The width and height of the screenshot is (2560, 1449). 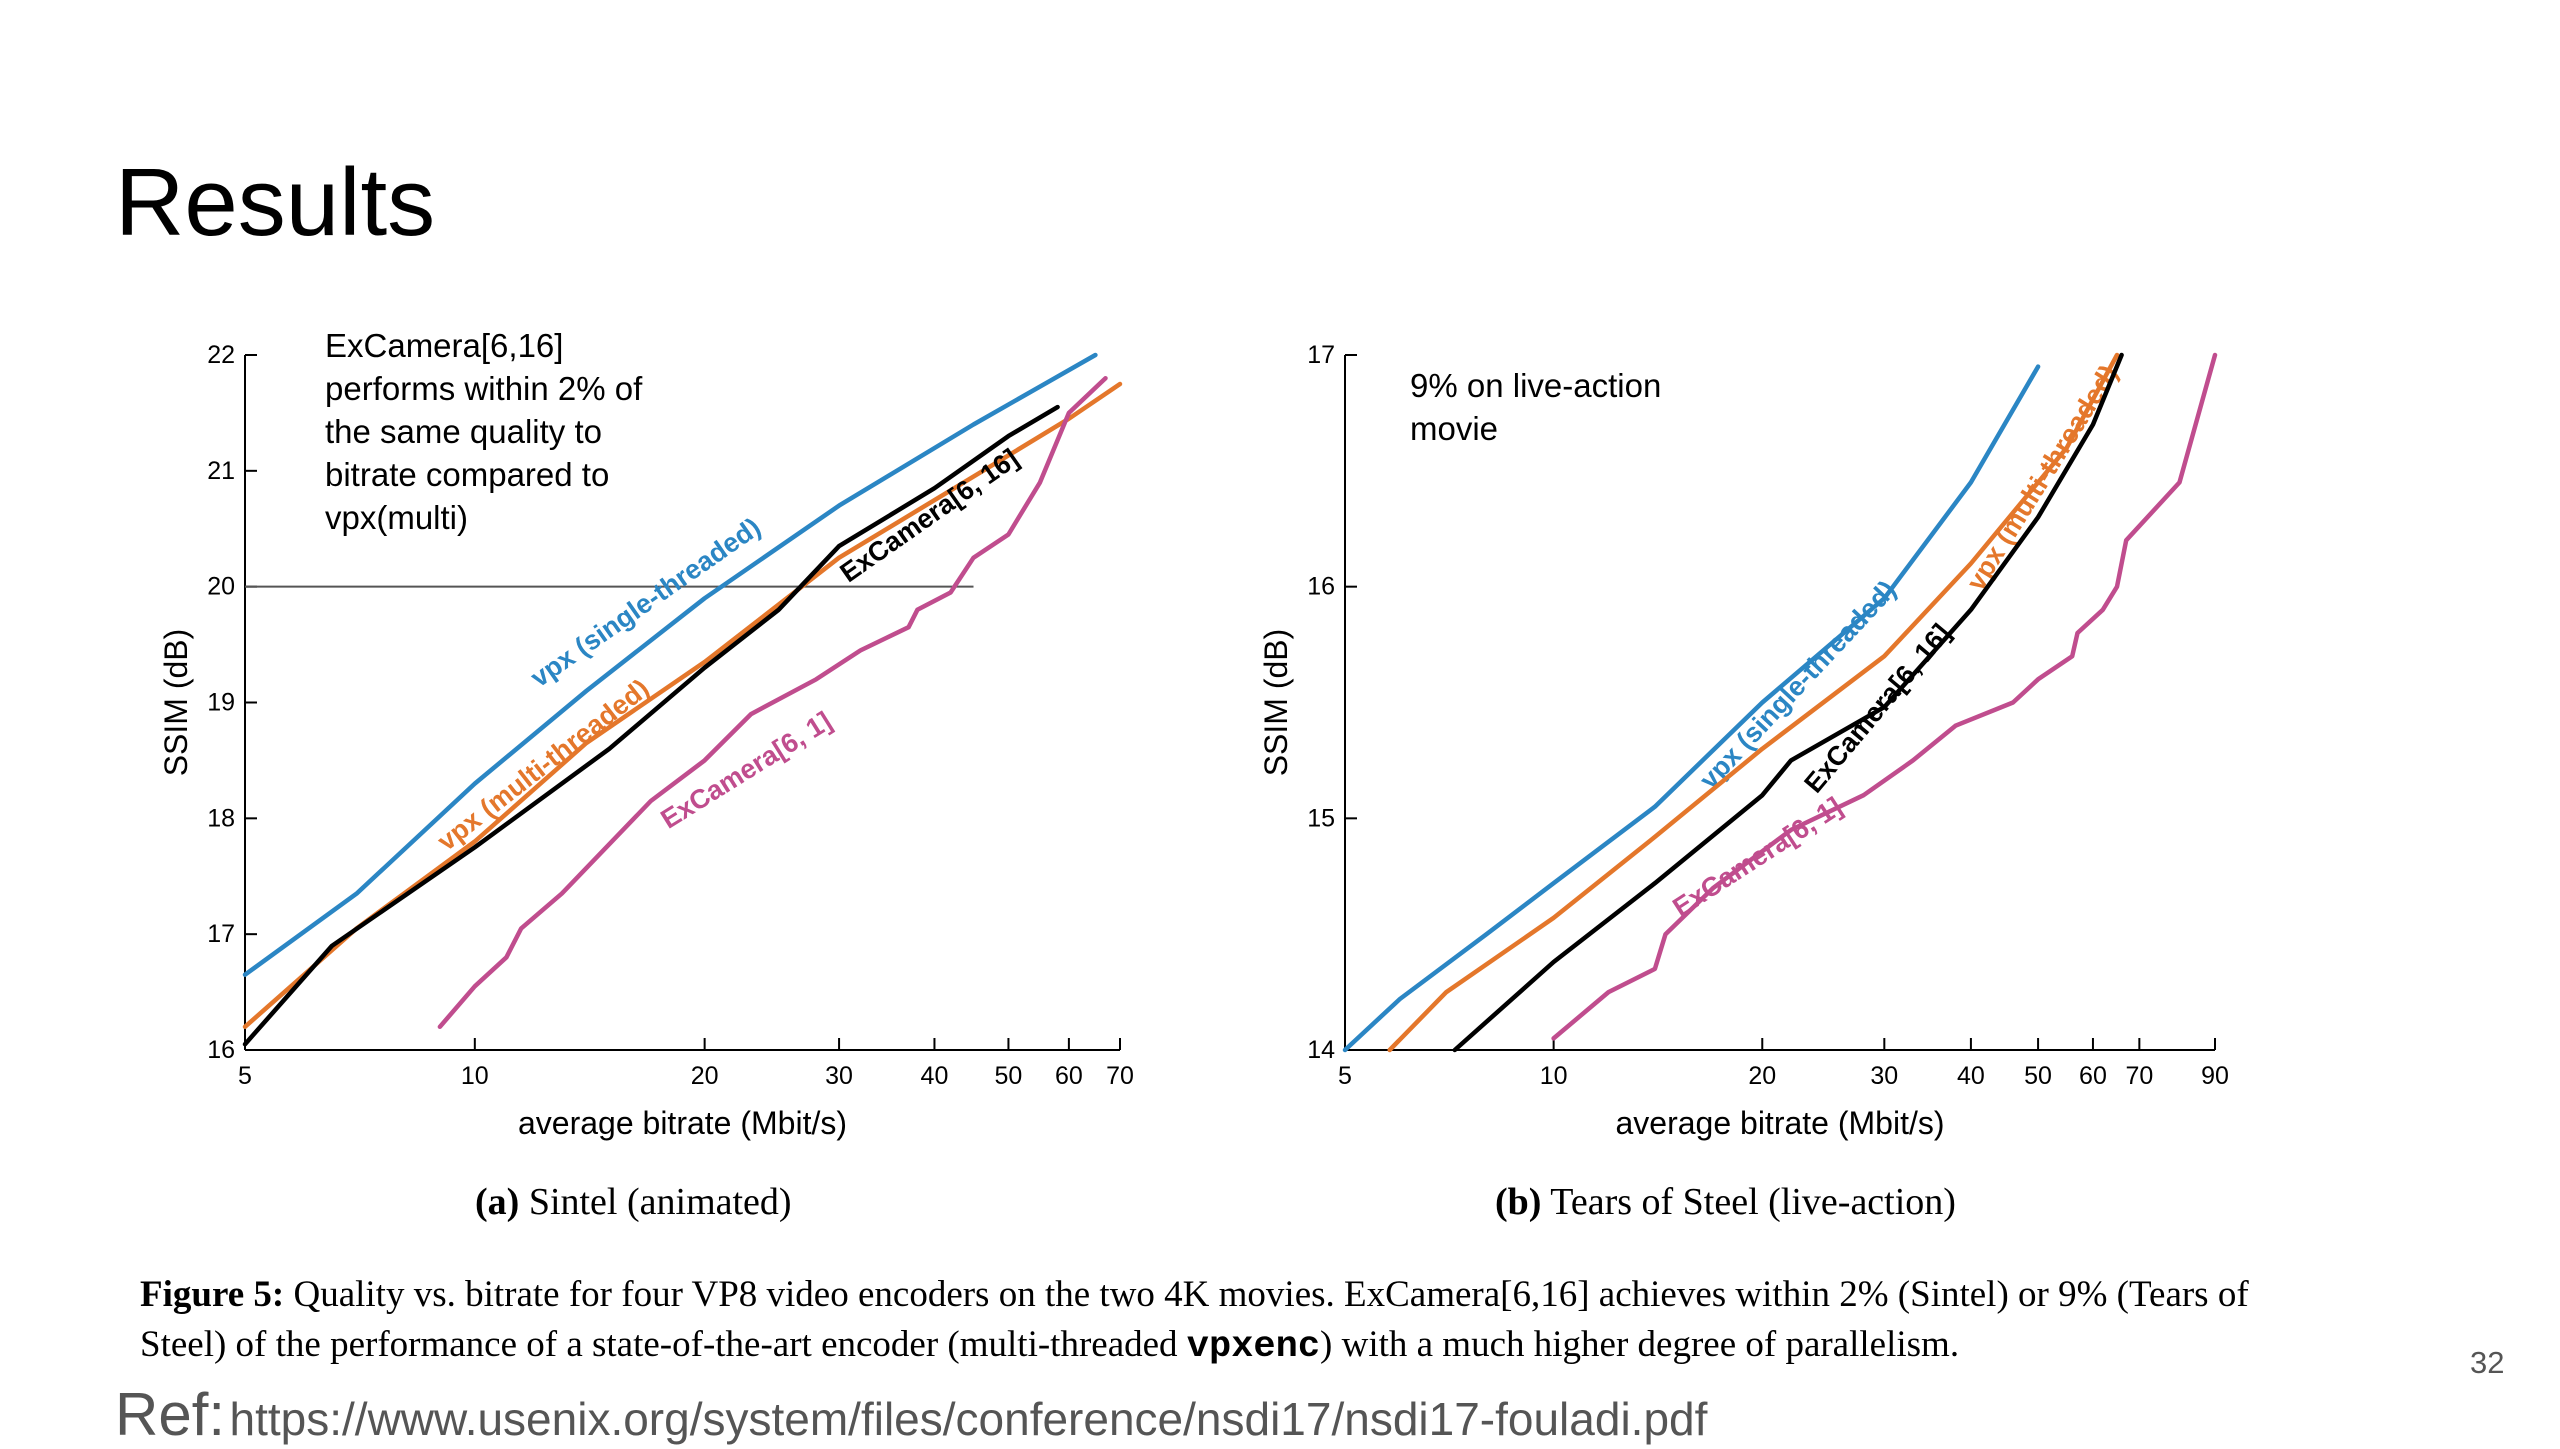 I want to click on subcaption-a-label: (a), so click(x=497, y=1202).